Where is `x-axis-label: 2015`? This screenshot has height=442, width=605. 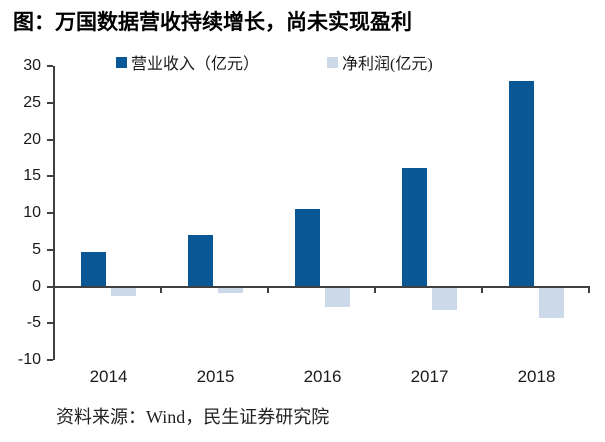
x-axis-label: 2015 is located at coordinates (215, 376).